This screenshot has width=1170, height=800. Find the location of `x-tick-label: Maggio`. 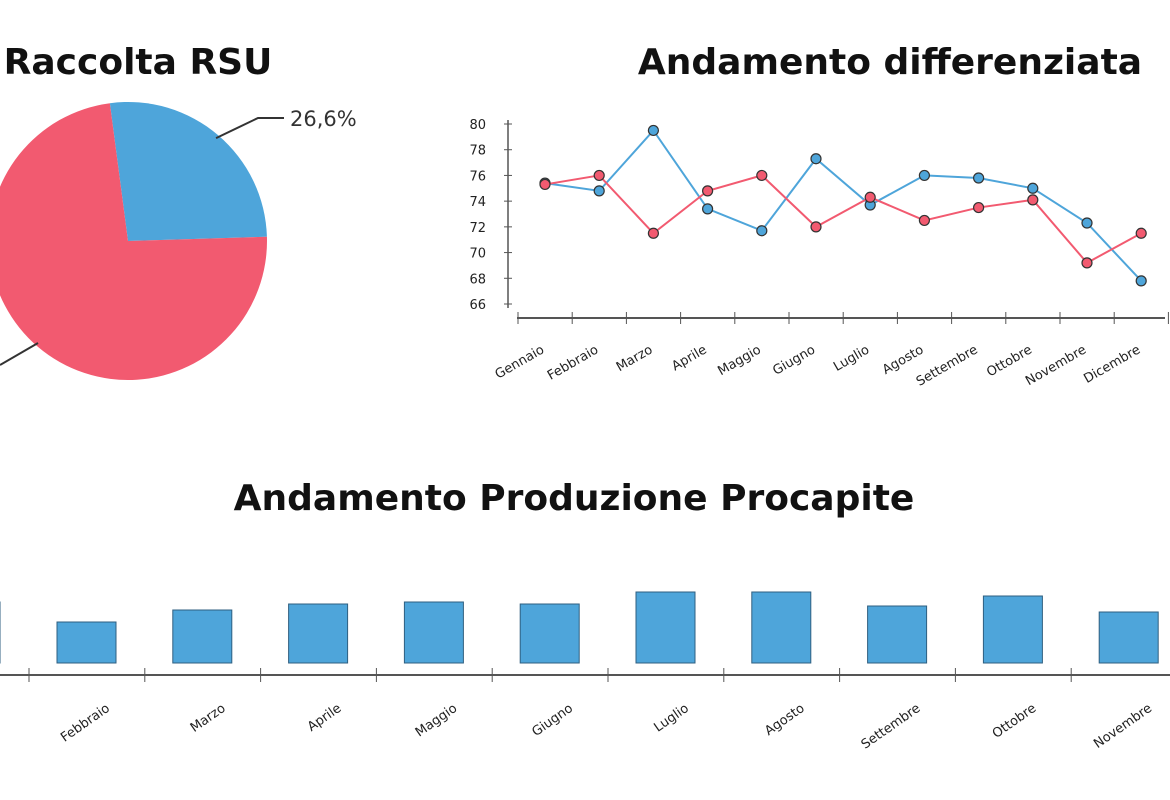

x-tick-label: Maggio is located at coordinates (739, 360).